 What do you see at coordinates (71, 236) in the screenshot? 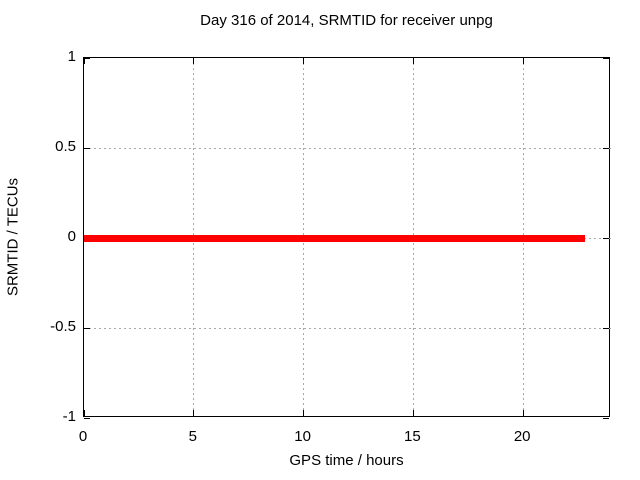
I see `y-tick-label: 0` at bounding box center [71, 236].